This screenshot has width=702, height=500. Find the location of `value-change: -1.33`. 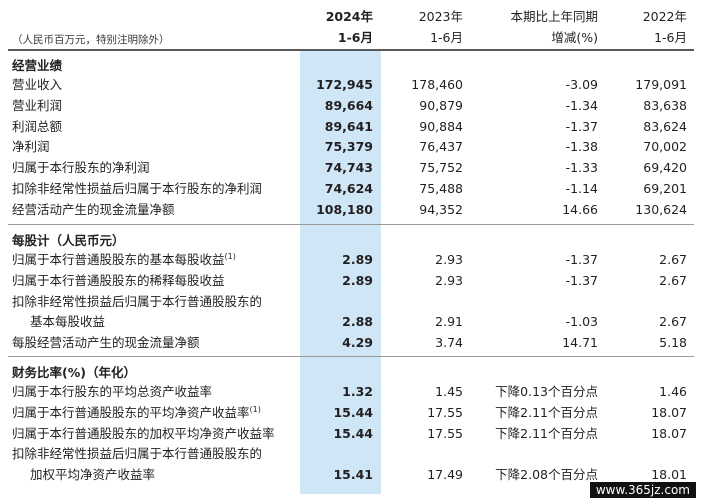

value-change: -1.33 is located at coordinates (581, 168).